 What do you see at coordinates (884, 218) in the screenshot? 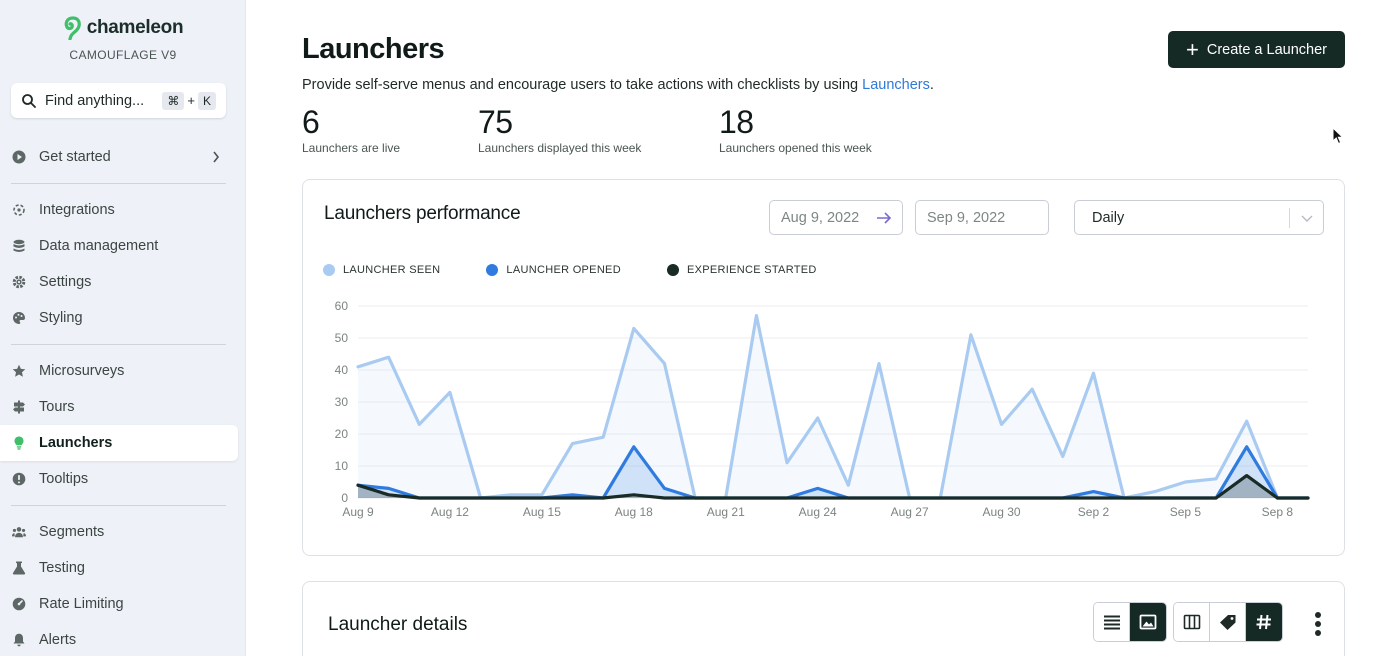
I see `arrow-right-icon` at bounding box center [884, 218].